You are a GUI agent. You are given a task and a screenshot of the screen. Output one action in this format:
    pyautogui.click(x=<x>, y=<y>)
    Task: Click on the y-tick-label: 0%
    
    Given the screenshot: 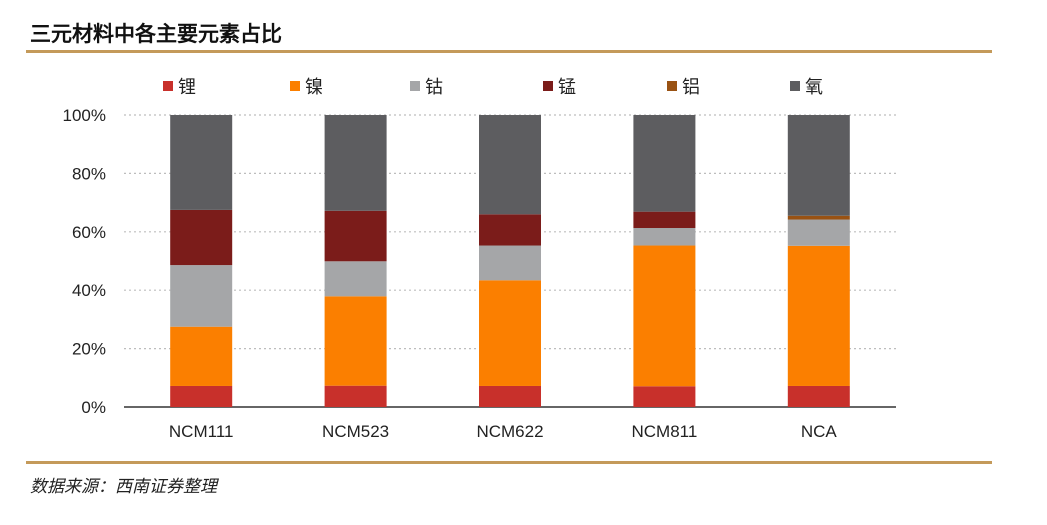 What is the action you would take?
    pyautogui.click(x=93, y=407)
    